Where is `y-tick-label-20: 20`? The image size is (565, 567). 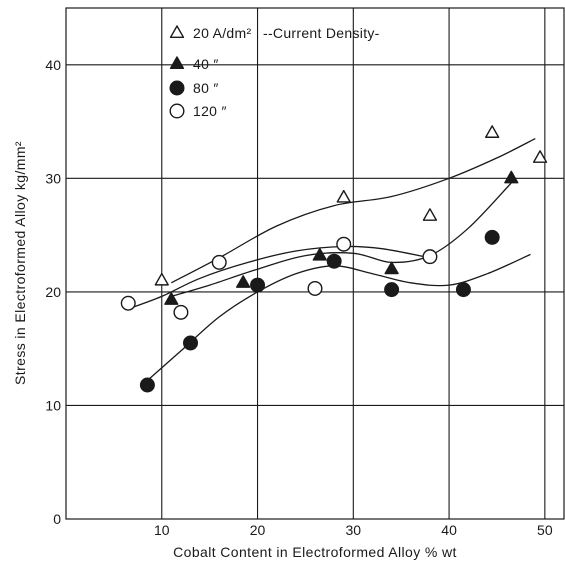
y-tick-label-20: 20 is located at coordinates (53, 292).